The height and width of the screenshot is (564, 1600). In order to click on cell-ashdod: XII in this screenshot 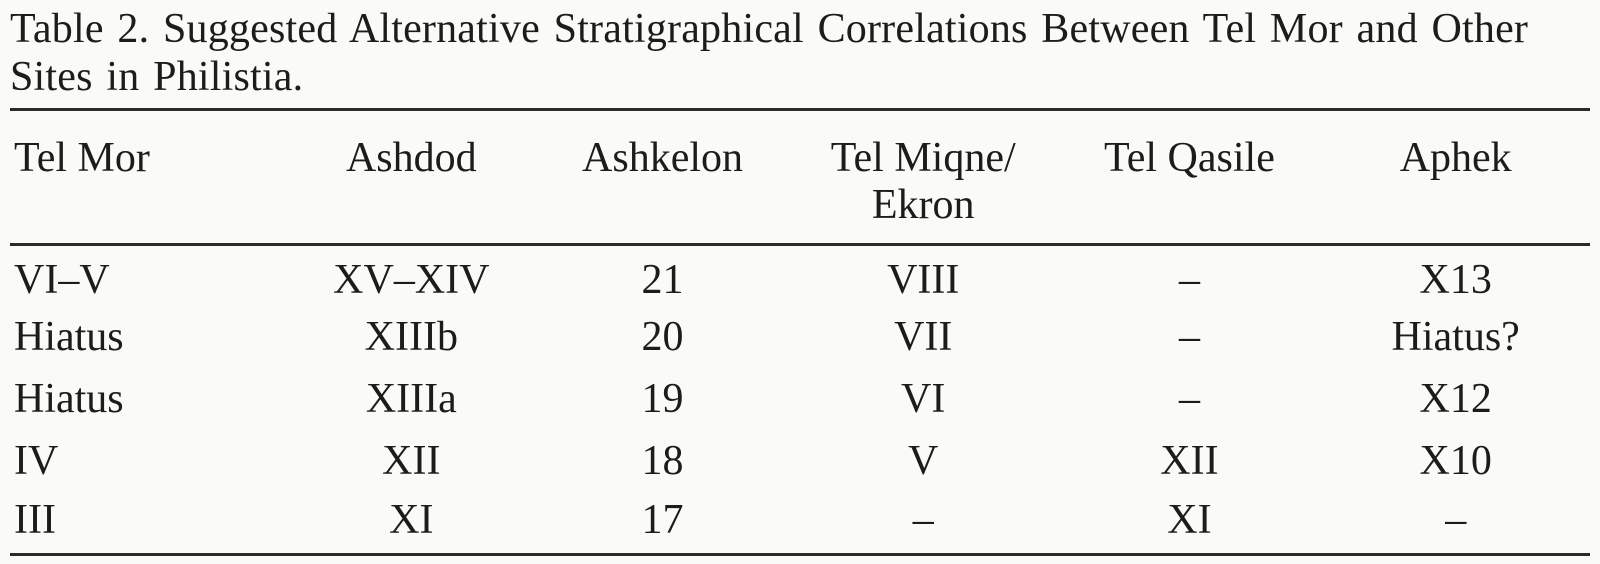, I will do `click(411, 461)`.